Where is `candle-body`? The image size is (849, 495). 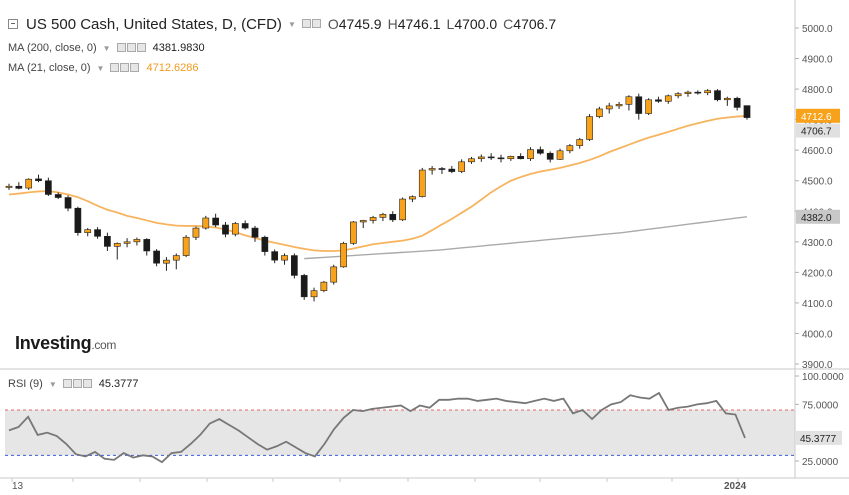
candle-body is located at coordinates (481, 158).